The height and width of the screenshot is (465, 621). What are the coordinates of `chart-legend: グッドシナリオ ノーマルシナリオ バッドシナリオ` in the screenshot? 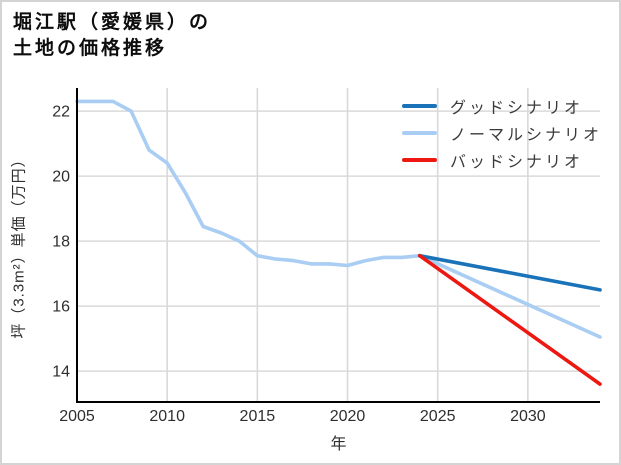 It's located at (502, 132).